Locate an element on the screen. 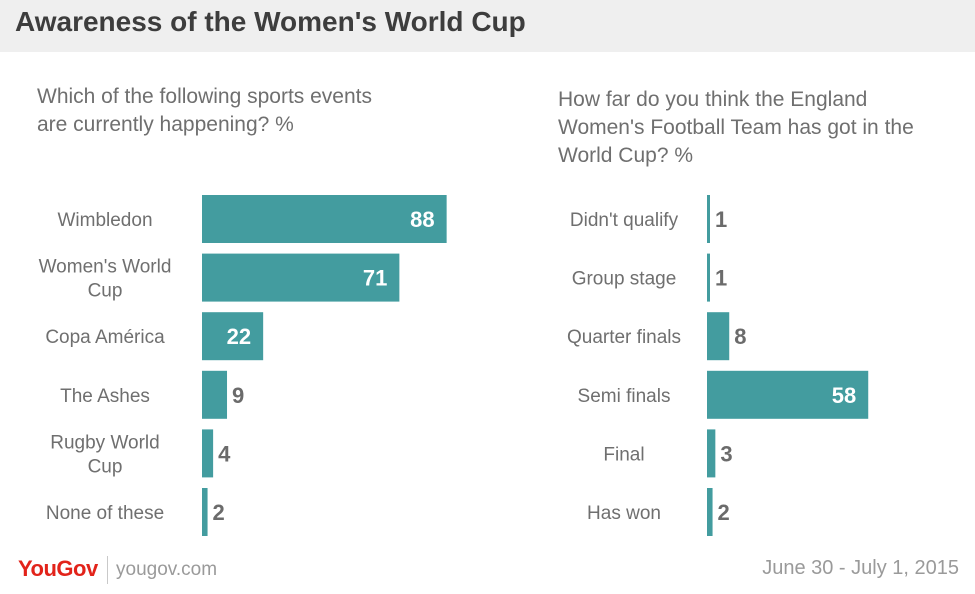  survey-date: June 30 - July 1, 2015 is located at coordinates (860, 568).